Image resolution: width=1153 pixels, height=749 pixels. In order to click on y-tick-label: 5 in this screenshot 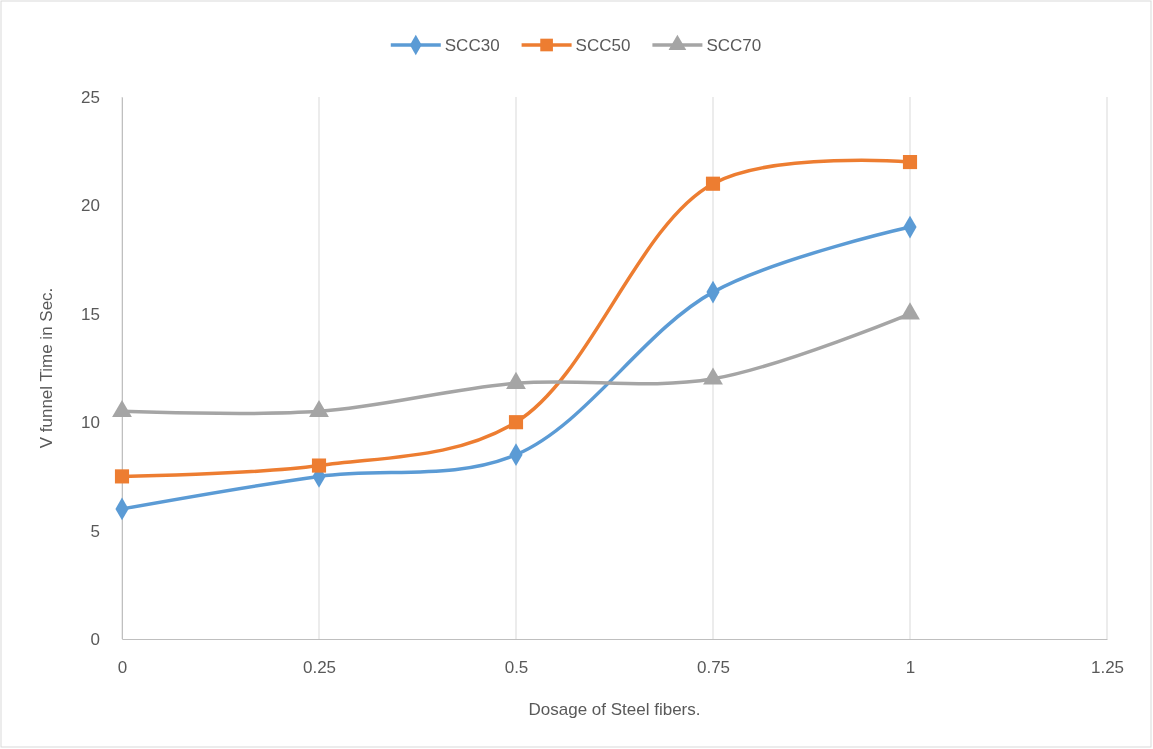, I will do `click(95, 531)`.